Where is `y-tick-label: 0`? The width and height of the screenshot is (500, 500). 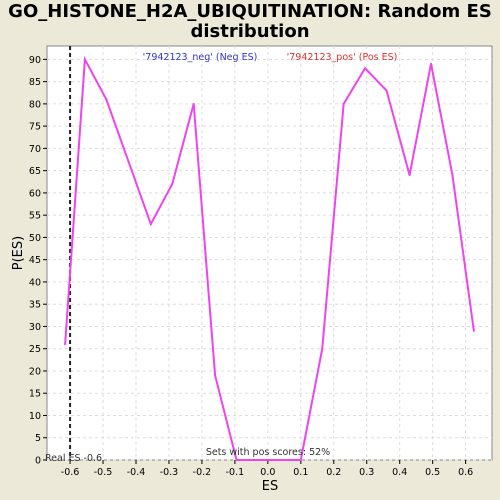 y-tick-label: 0 is located at coordinates (38, 461).